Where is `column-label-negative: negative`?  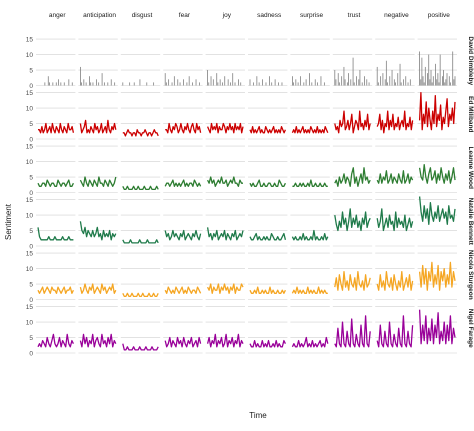 column-label-negative: negative is located at coordinates (396, 15).